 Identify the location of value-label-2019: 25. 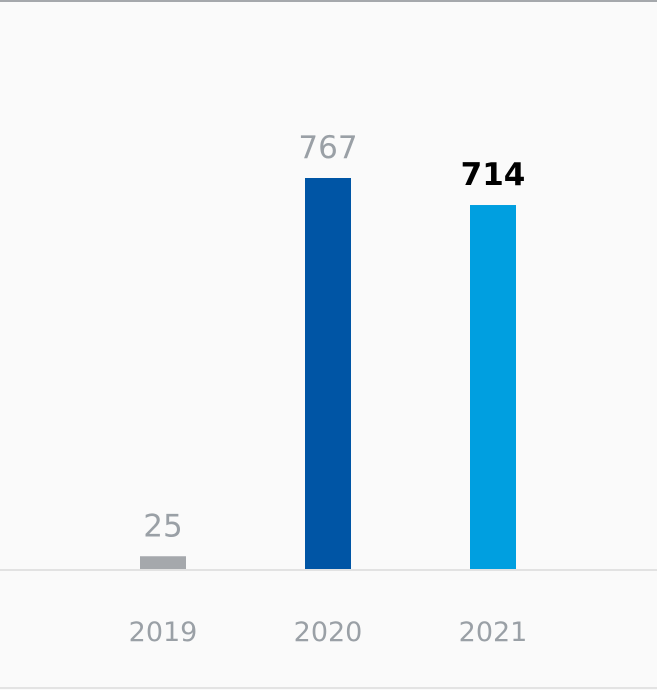
(162, 526).